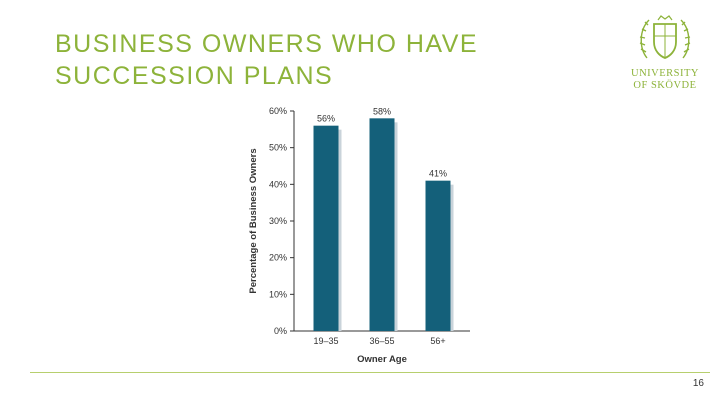 This screenshot has height=405, width=720. What do you see at coordinates (325, 341) in the screenshot?
I see `x-tick-label: 19–35` at bounding box center [325, 341].